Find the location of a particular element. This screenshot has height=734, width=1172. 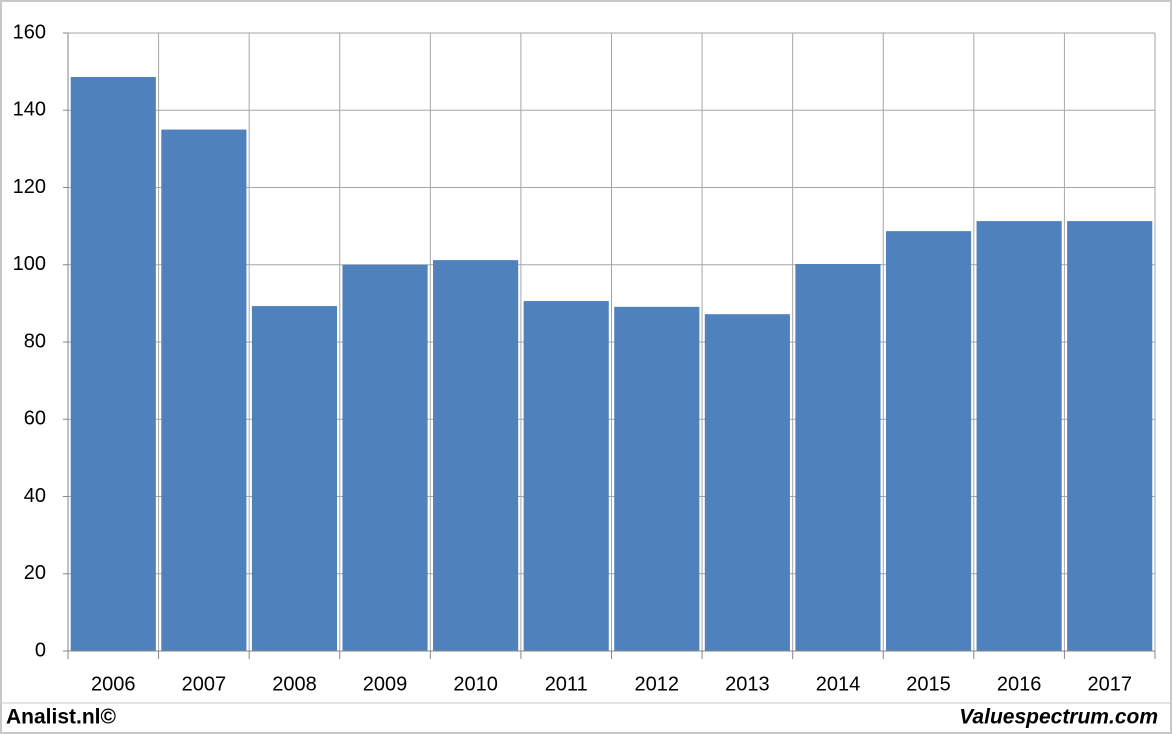

x-tick-label: 2012 is located at coordinates (657, 684).